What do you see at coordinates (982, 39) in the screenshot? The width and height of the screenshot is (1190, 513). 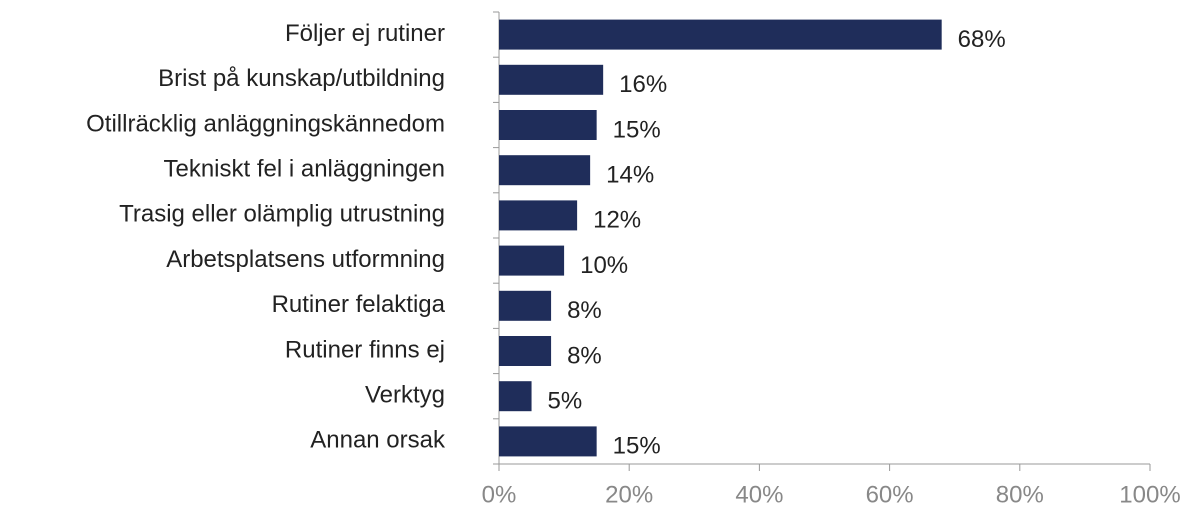 I see `value-label: 68%` at bounding box center [982, 39].